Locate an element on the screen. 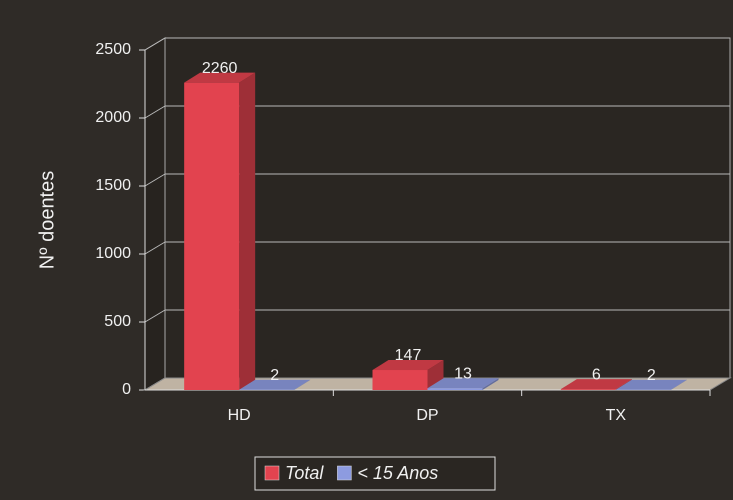 The width and height of the screenshot is (733, 500). y-tick-label: 1500 is located at coordinates (113, 185).